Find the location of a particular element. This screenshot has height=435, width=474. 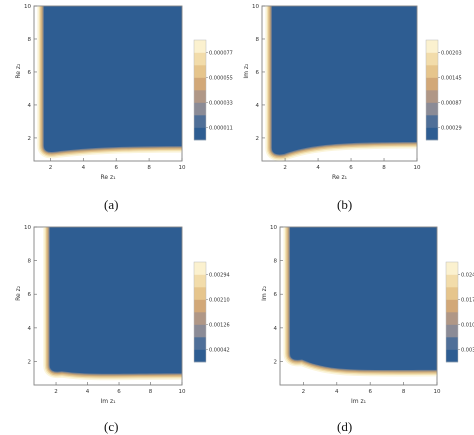

legend-tick-label: 0.0035 is located at coordinates (467, 351).